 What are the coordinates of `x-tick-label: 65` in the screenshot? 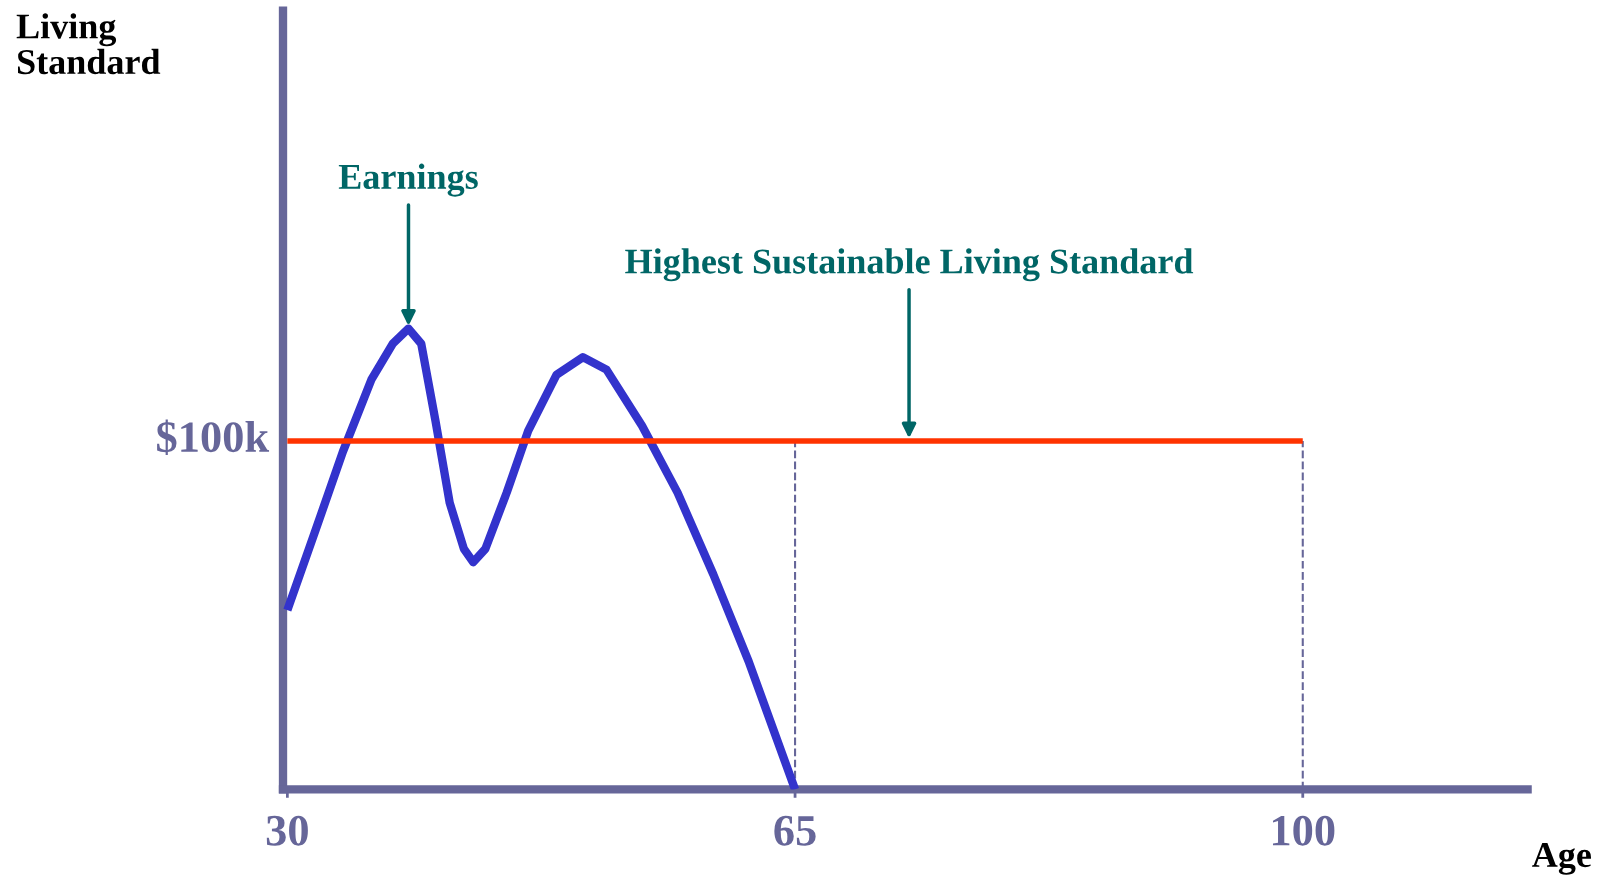 It's located at (795, 830).